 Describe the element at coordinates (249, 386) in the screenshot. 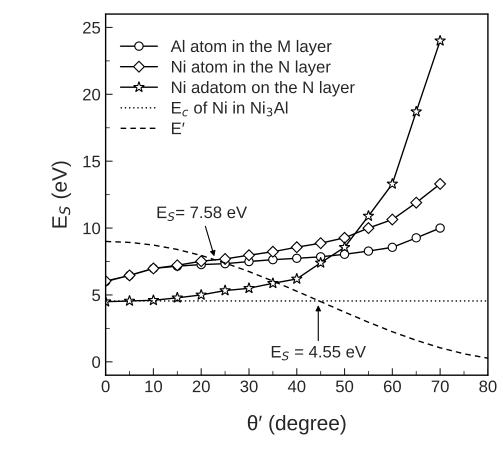

I see `x-tick-label: 30` at that location.